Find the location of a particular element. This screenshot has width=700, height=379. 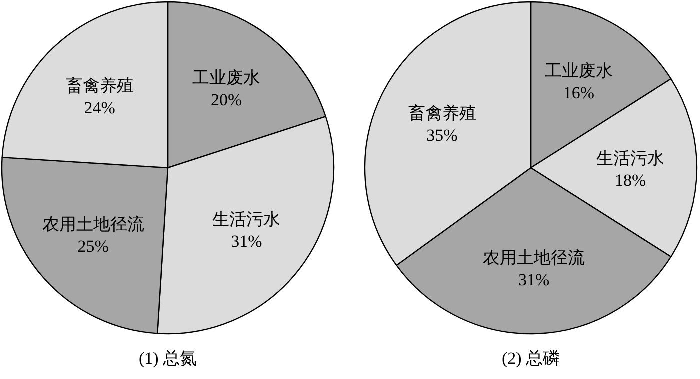

data-label: 20% is located at coordinates (226, 100).